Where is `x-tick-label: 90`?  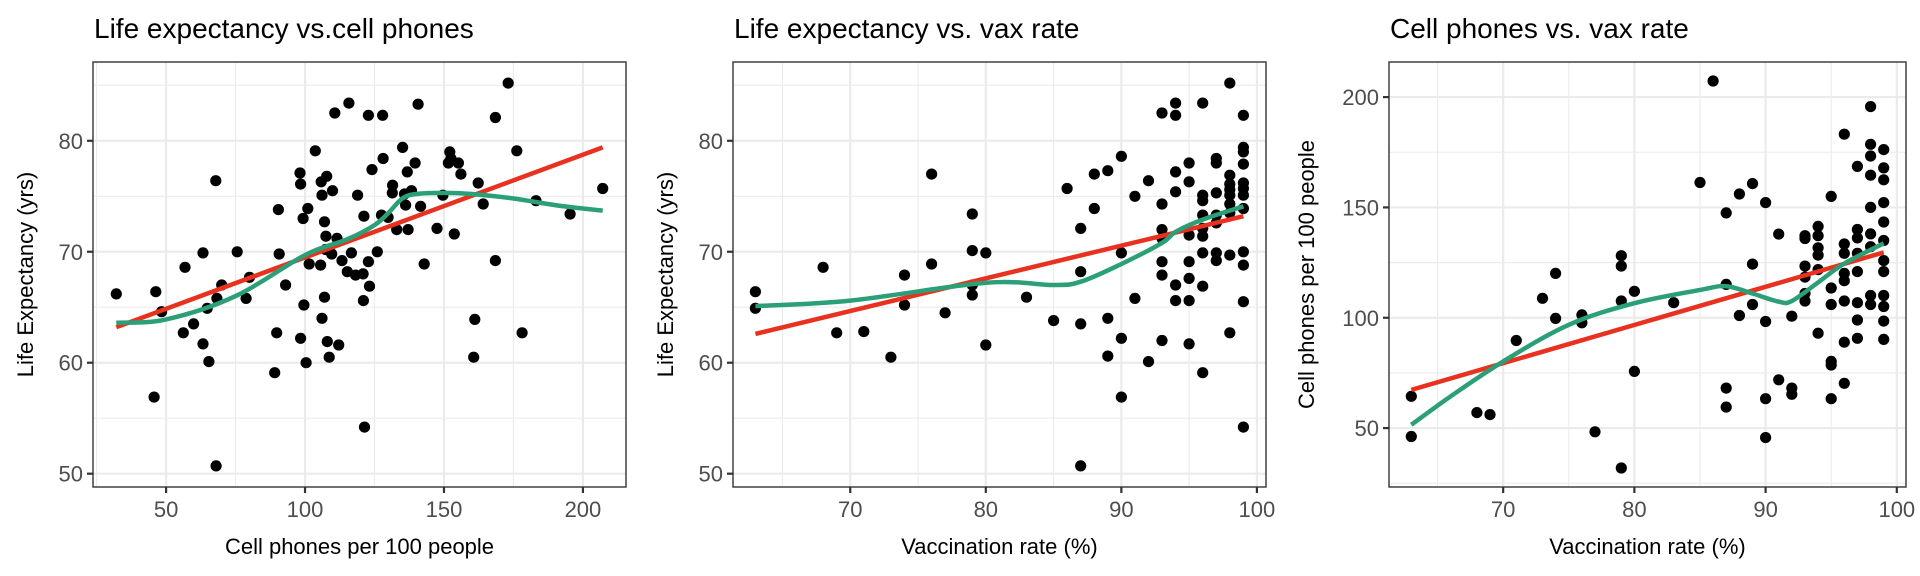 x-tick-label: 90 is located at coordinates (1121, 509).